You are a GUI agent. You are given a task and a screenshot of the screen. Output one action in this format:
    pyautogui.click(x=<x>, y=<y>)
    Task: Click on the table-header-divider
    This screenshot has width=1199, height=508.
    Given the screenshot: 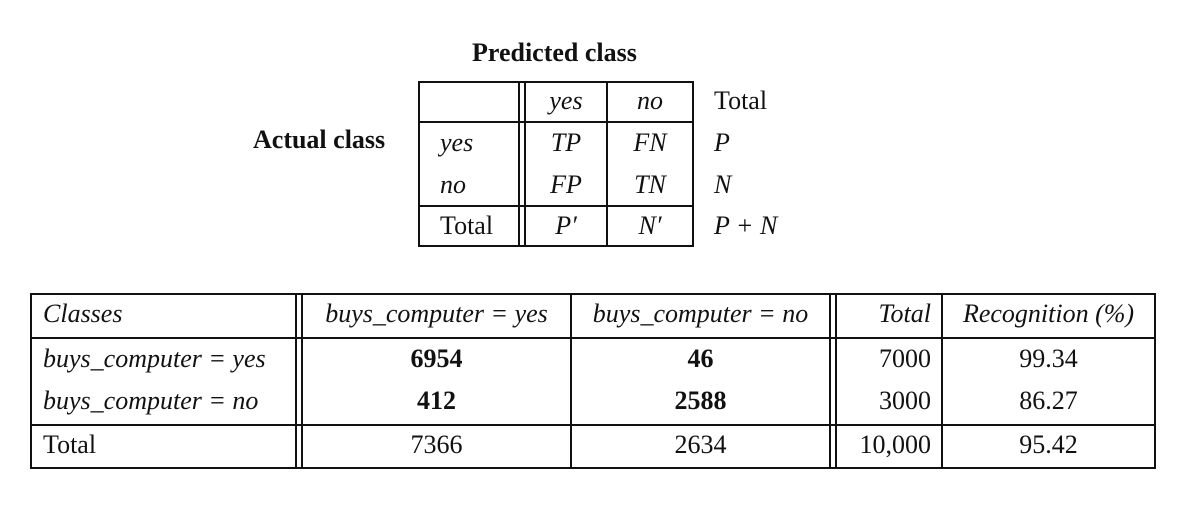 What is the action you would take?
    pyautogui.click(x=593, y=338)
    